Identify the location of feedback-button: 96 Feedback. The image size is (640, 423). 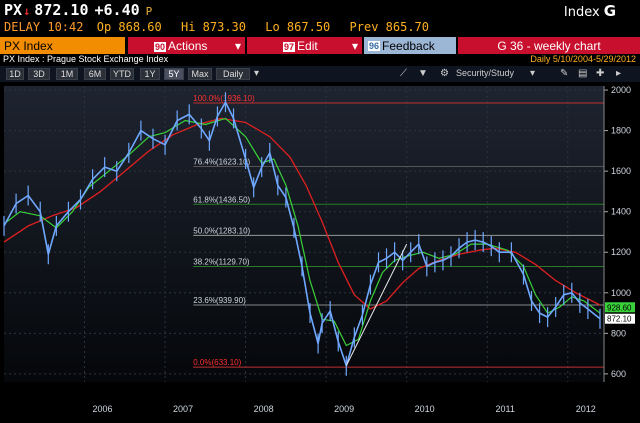
(410, 45).